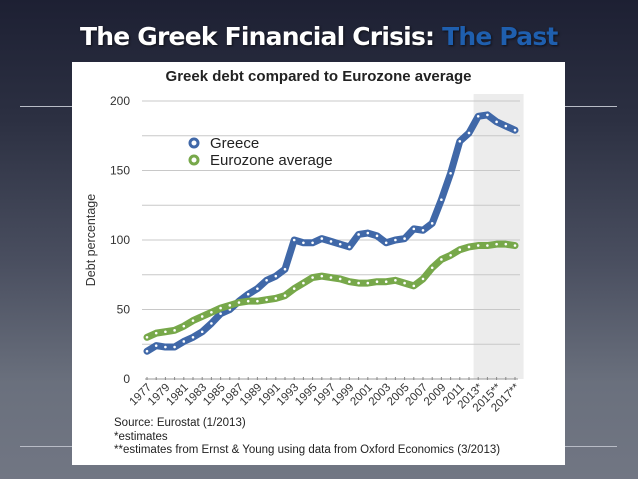 Image resolution: width=638 pixels, height=479 pixels. I want to click on divider-line-top-right, so click(591, 106).